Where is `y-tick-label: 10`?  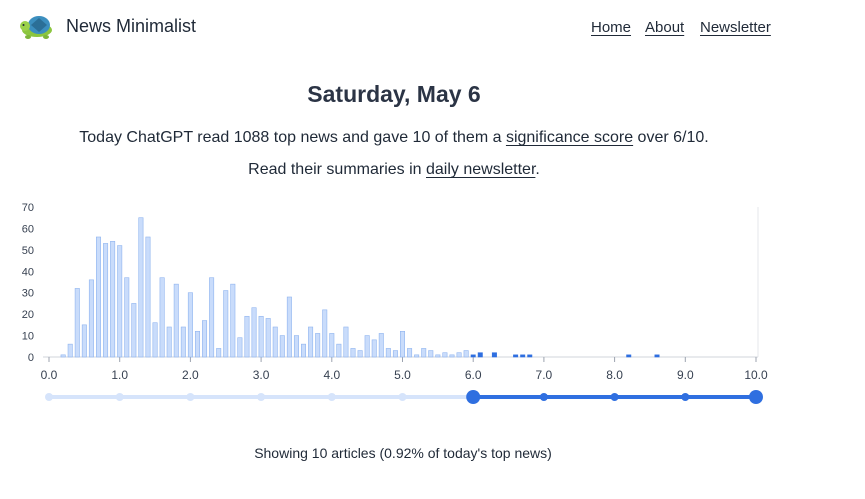
y-tick-label: 10 is located at coordinates (28, 337).